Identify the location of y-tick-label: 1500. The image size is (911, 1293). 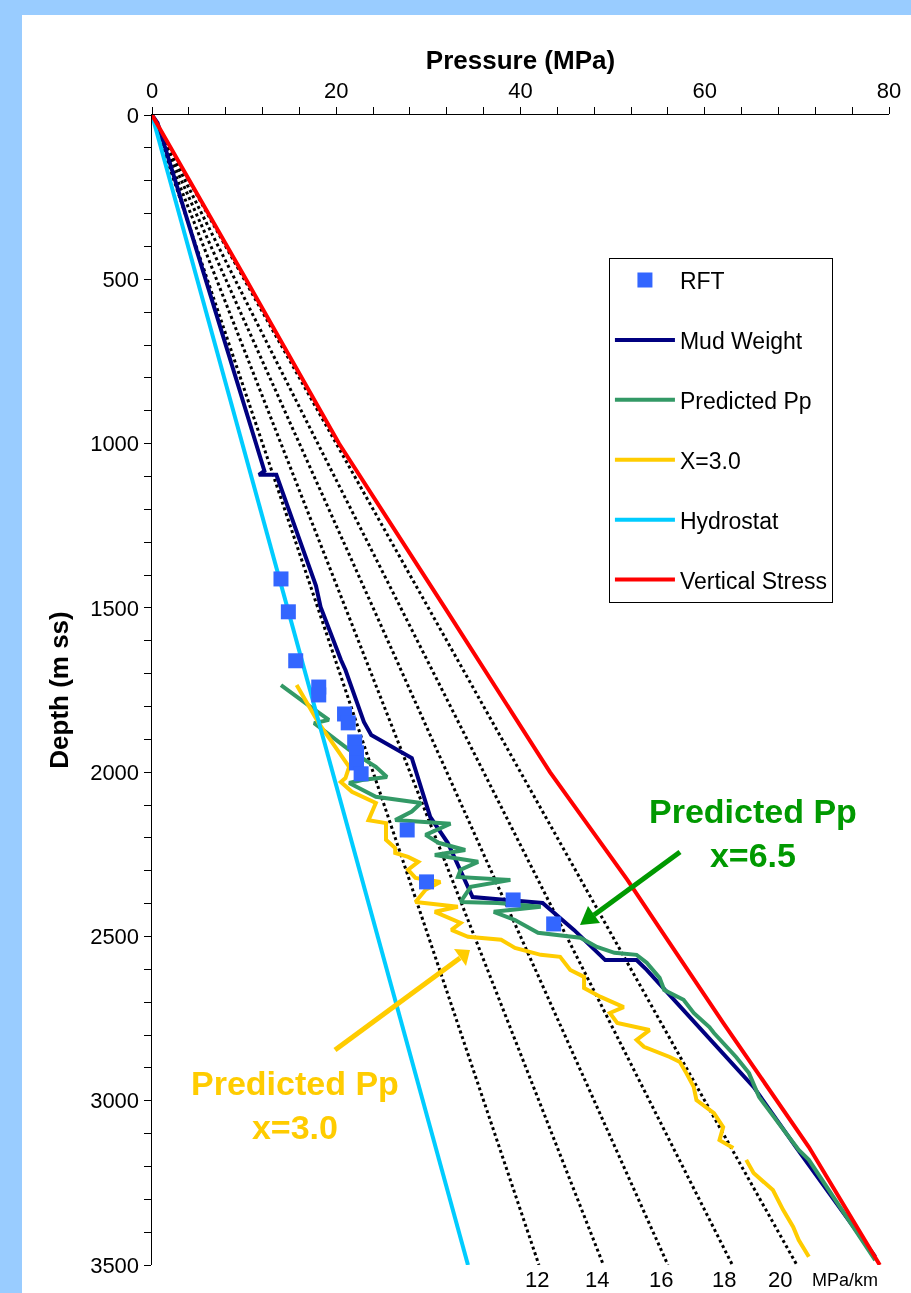
(115, 608).